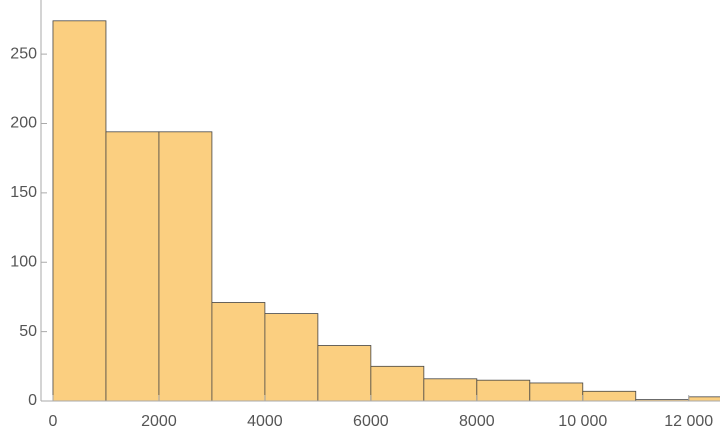 This screenshot has height=434, width=720. Describe the element at coordinates (688, 421) in the screenshot. I see `x-tick-label: 12 000` at that location.